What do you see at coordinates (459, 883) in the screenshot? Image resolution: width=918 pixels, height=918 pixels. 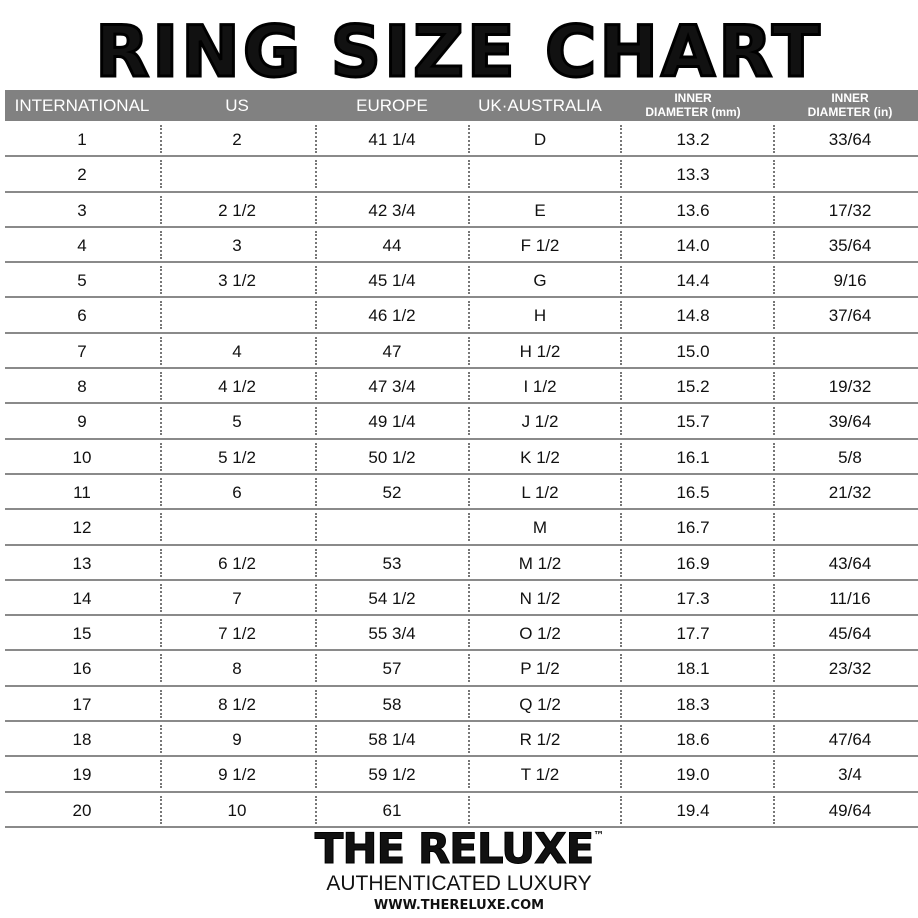 I see `brand-tagline: AUTHENTICATED LUXURY` at bounding box center [459, 883].